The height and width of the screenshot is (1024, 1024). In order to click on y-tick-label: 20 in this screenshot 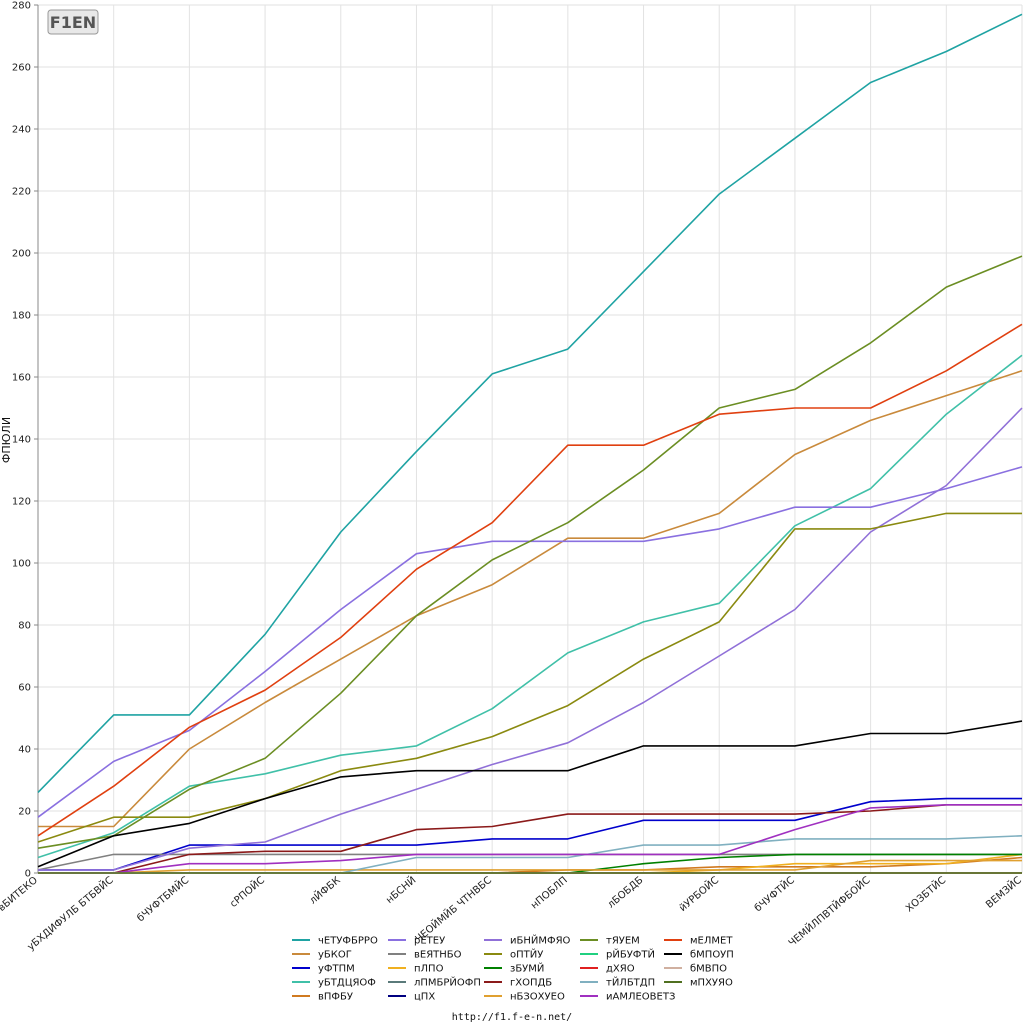, I will do `click(24, 812)`.